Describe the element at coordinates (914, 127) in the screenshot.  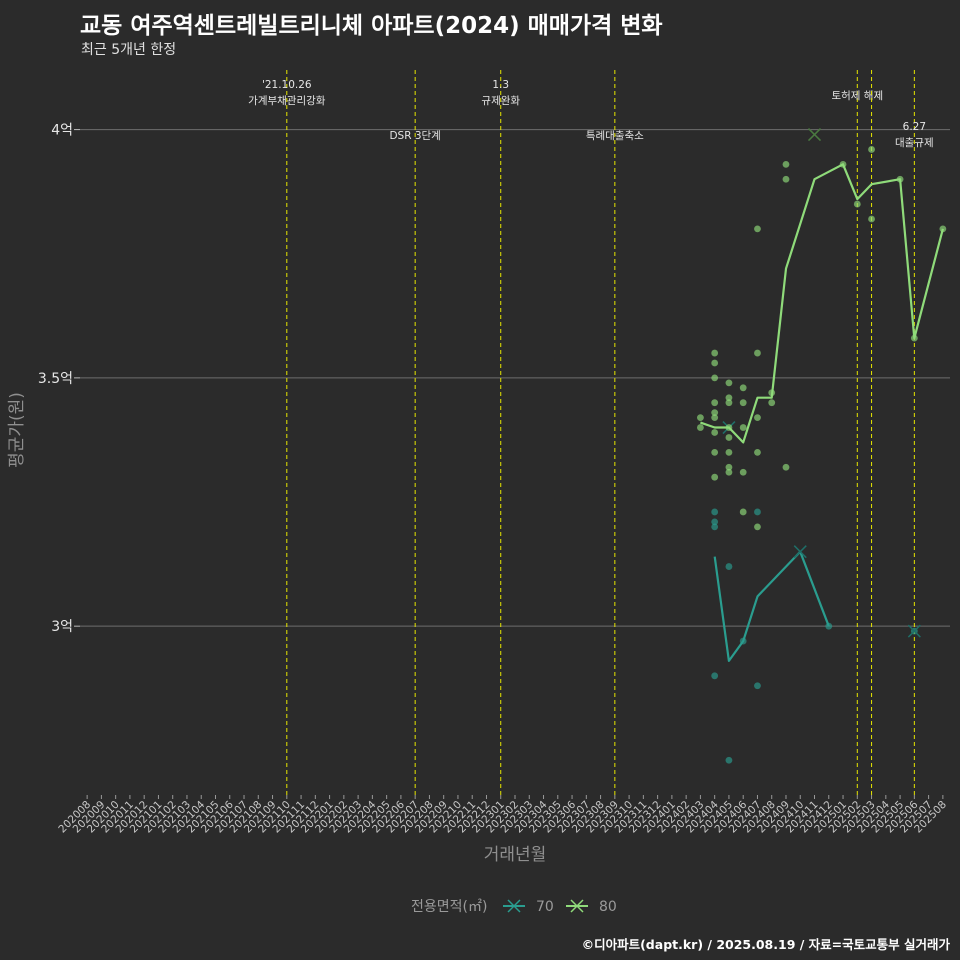
I see `event-label: 6.27` at that location.